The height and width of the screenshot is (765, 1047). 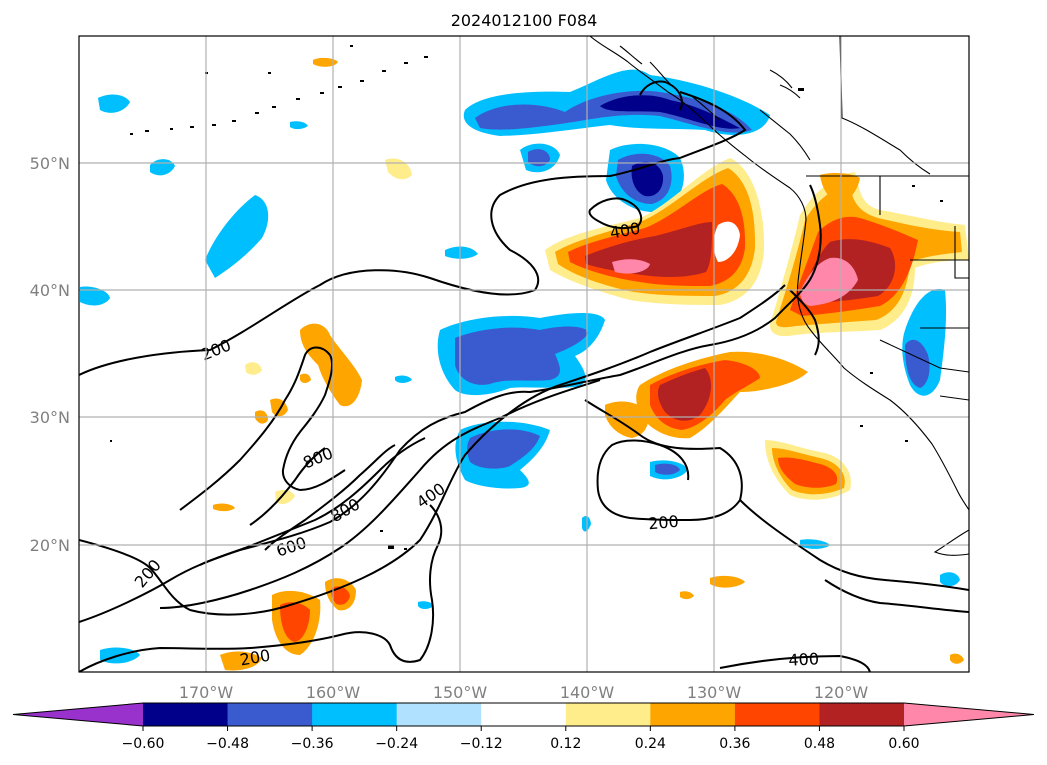 I want to click on colorbar-tick-label: −0.36, so click(x=312, y=744).